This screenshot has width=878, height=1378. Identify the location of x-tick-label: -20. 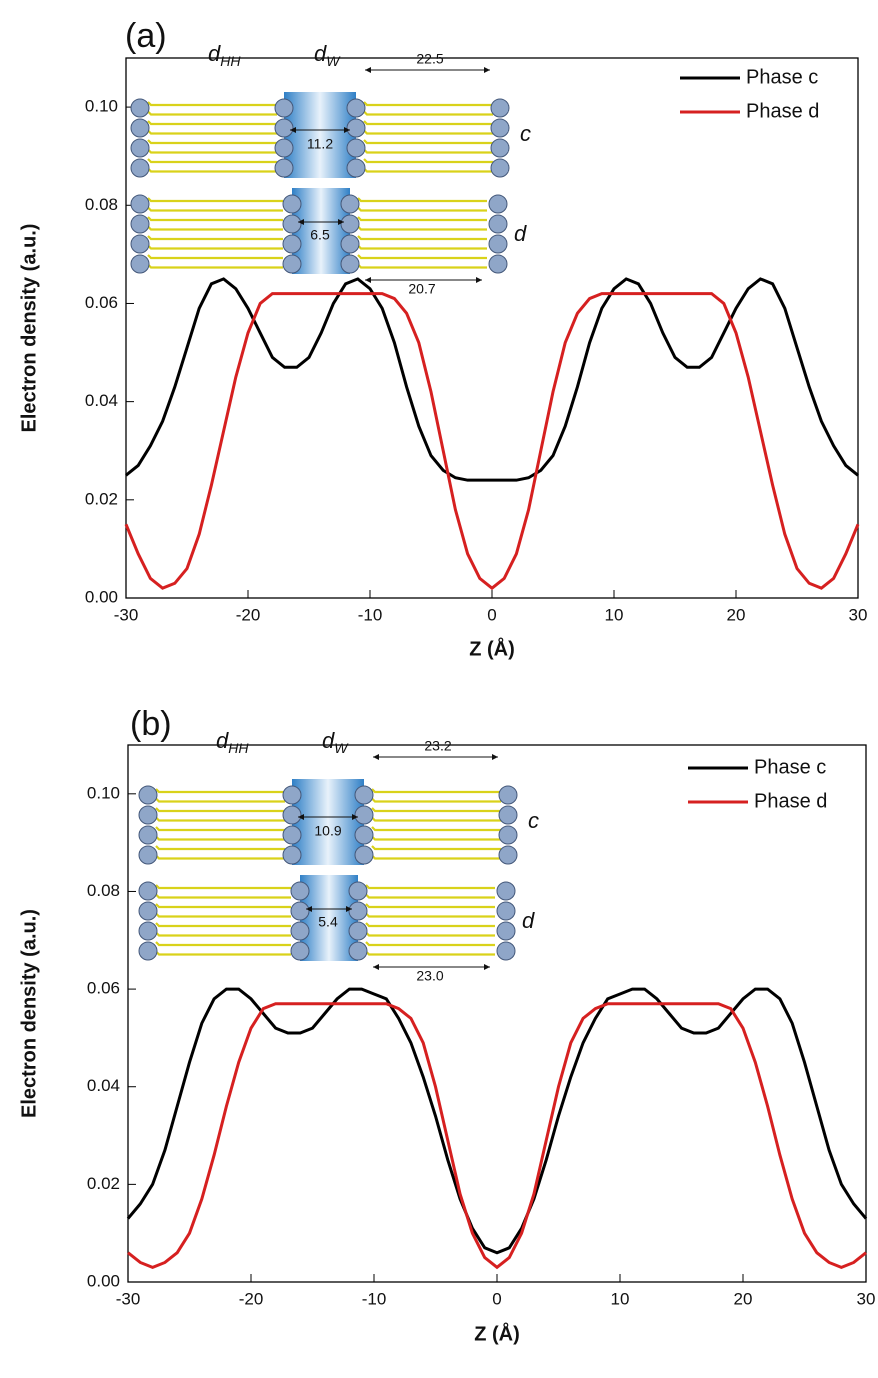
(248, 614).